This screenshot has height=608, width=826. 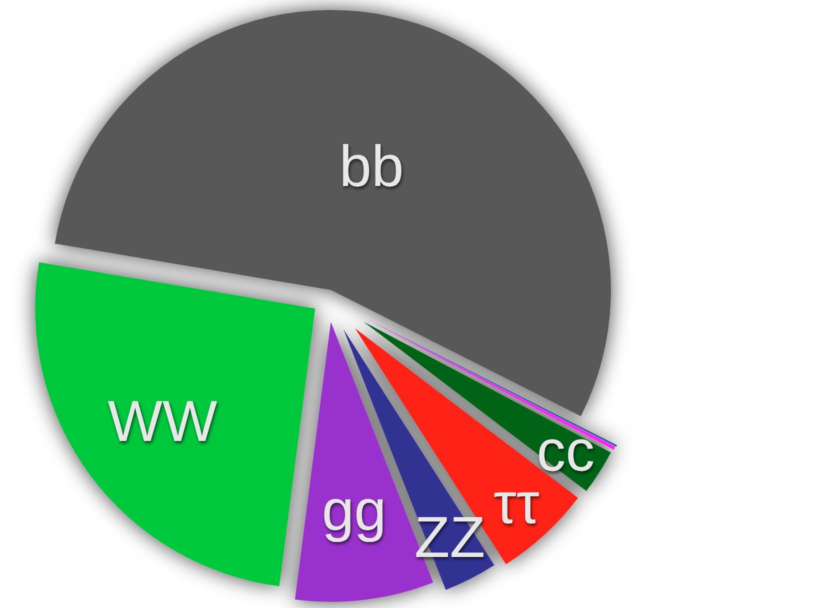 What do you see at coordinates (517, 503) in the screenshot?
I see `slice-label: ττ` at bounding box center [517, 503].